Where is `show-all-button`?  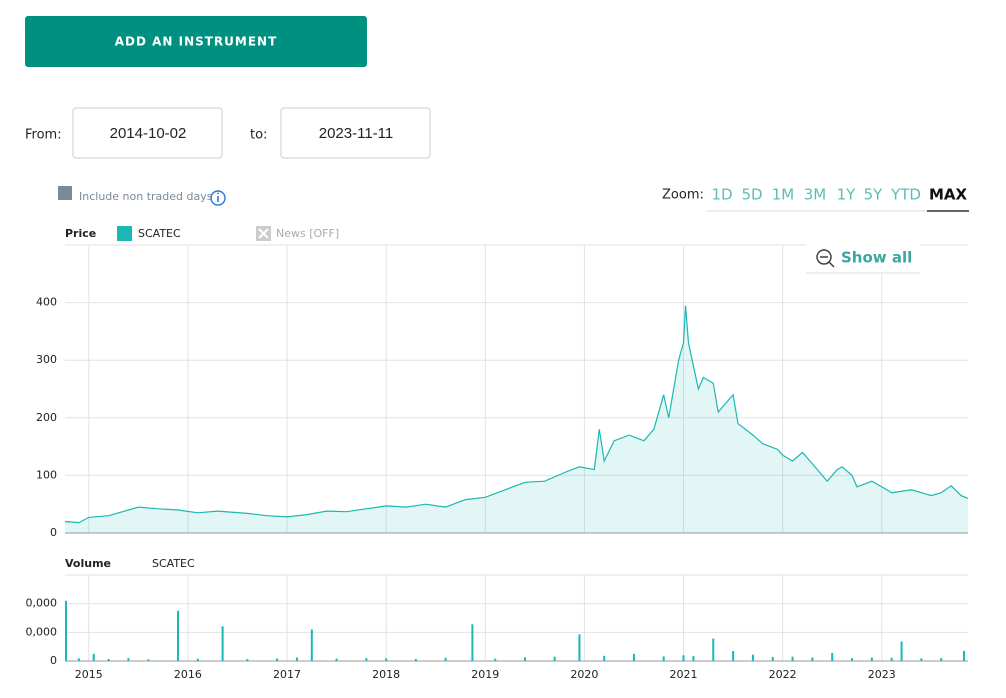 show-all-button is located at coordinates (863, 258).